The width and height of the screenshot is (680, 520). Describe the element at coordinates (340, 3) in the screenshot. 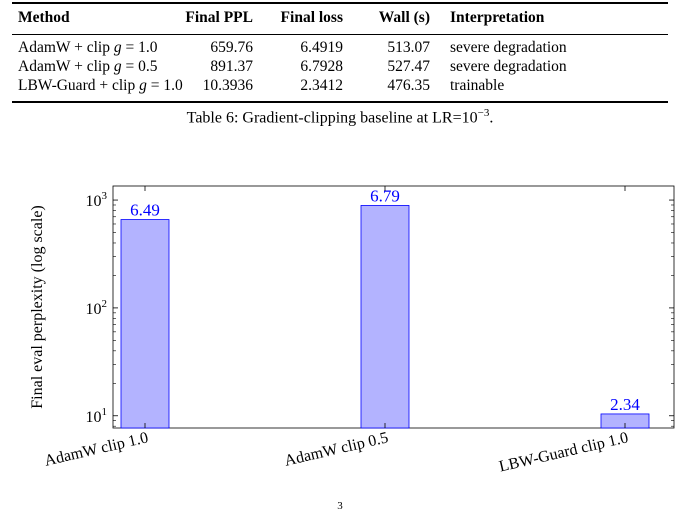

I see `table-top-rule` at that location.